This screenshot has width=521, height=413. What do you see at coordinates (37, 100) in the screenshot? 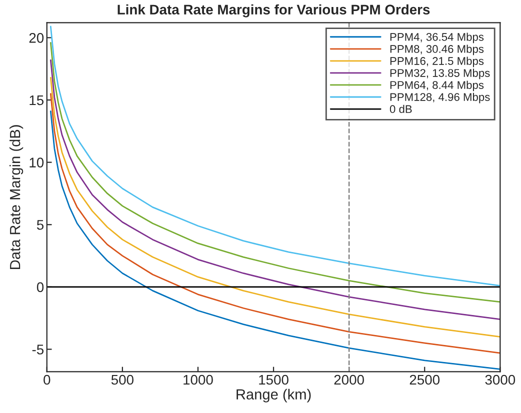
I see `y-tick-label: 15` at bounding box center [37, 100].